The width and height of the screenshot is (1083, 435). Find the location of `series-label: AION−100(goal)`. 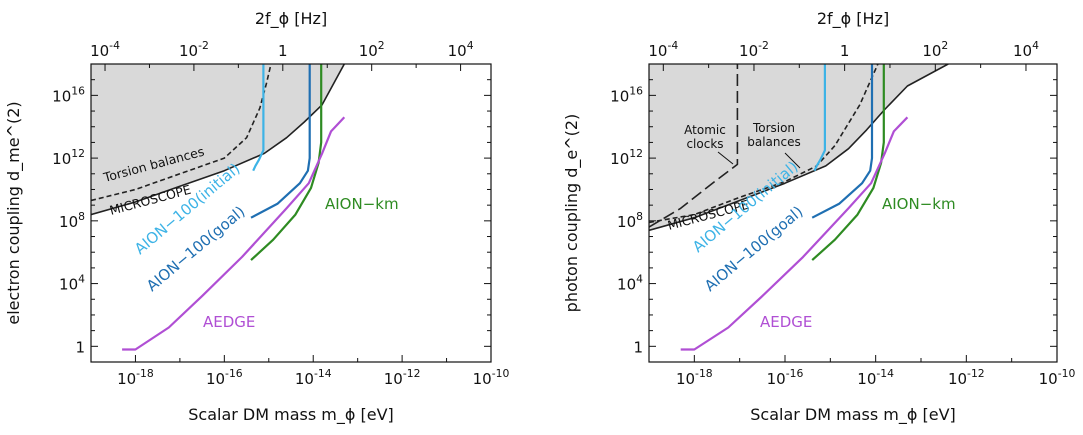

series-label: AION−100(goal) is located at coordinates (196, 248).